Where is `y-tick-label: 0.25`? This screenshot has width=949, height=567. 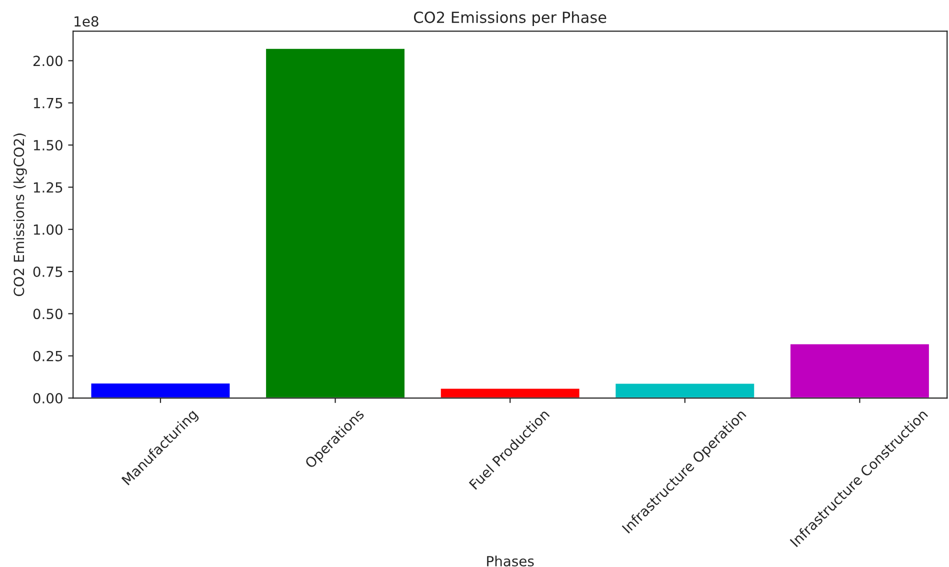
y-tick-label: 0.25 is located at coordinates (47, 356).